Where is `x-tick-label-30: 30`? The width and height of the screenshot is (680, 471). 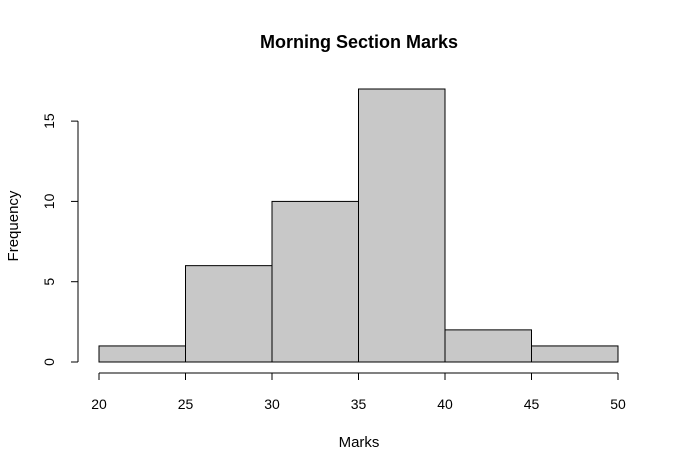 x-tick-label-30: 30 is located at coordinates (272, 404).